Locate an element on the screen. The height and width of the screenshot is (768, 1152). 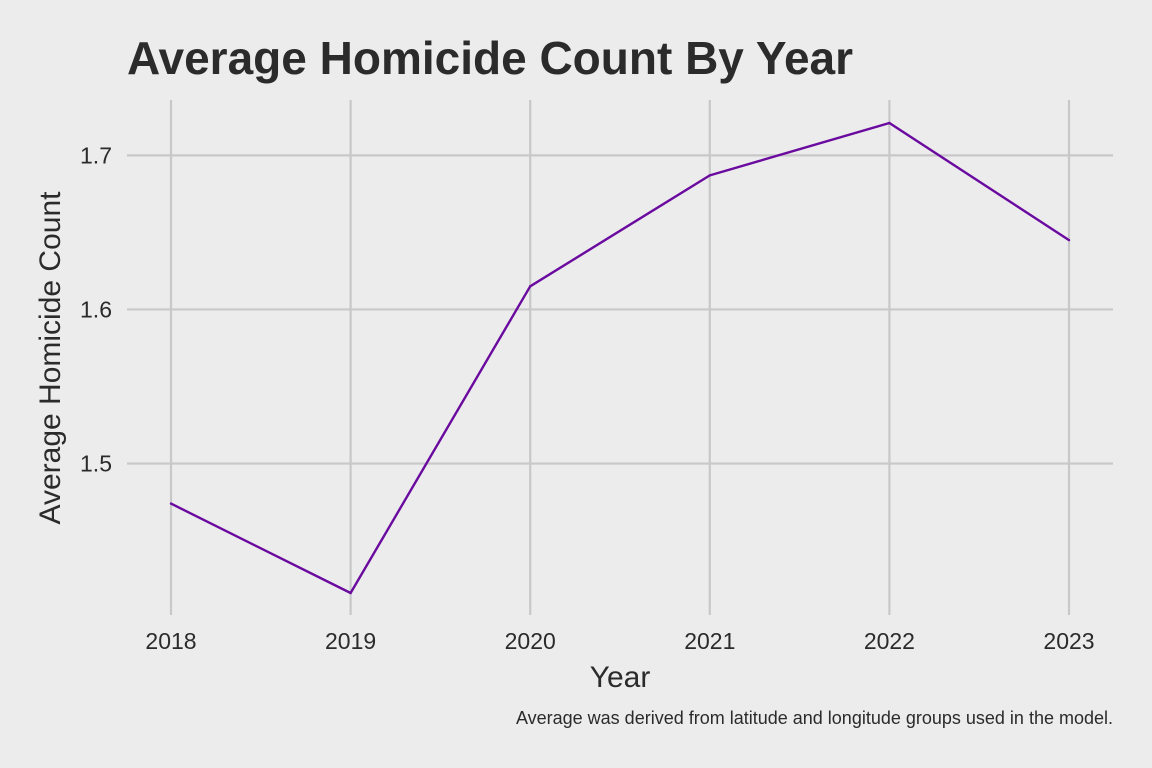
x-tick-label: 2019 is located at coordinates (350, 641).